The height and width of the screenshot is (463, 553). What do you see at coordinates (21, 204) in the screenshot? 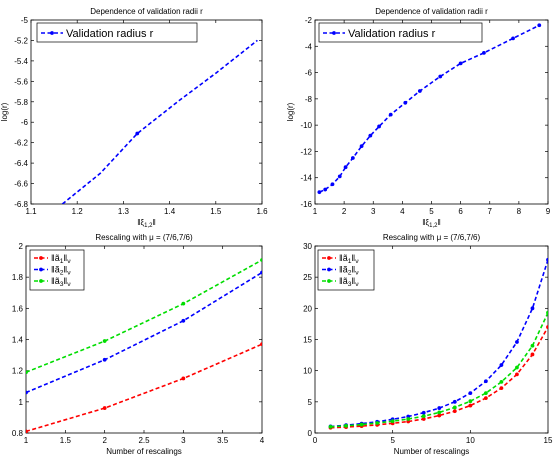
I see `y-tick-label: -6.8` at bounding box center [21, 204].